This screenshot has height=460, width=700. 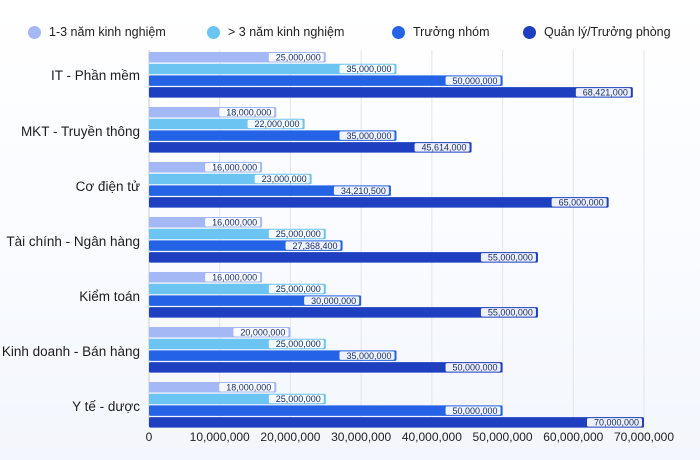 I want to click on data-label: 23,000,000, so click(x=284, y=179).